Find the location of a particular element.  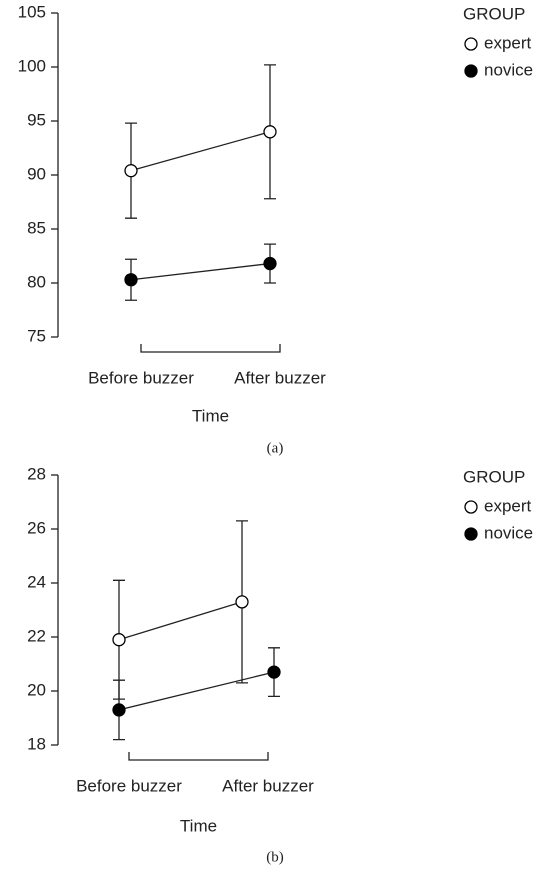

y-tick-label: 18 is located at coordinates (36, 743).